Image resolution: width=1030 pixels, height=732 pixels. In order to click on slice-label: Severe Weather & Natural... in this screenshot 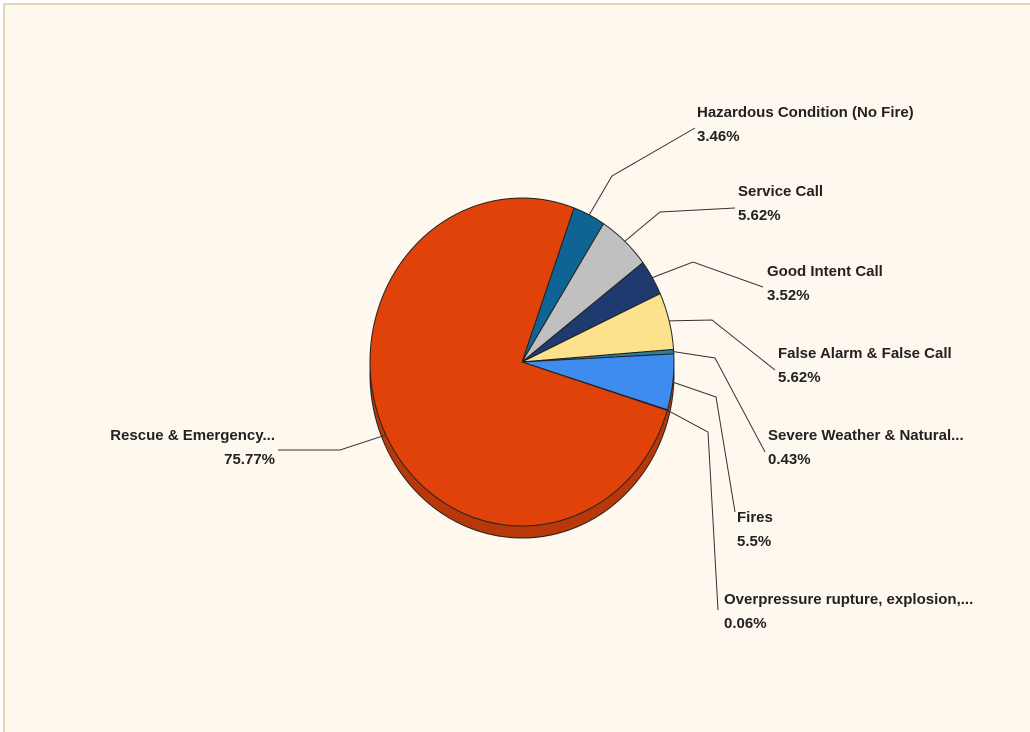, I will do `click(866, 435)`.